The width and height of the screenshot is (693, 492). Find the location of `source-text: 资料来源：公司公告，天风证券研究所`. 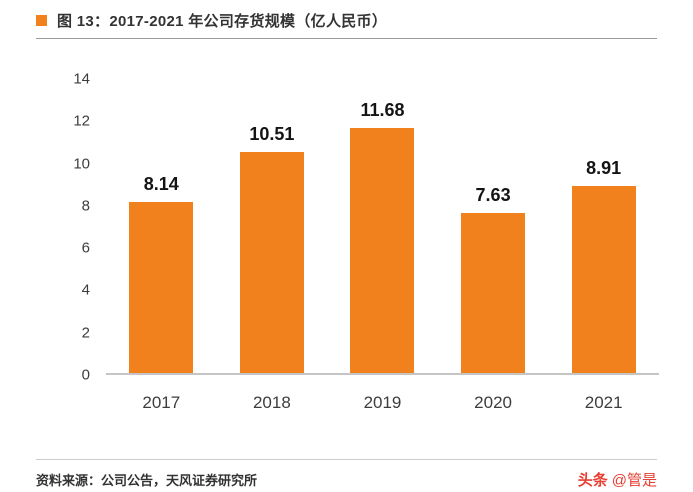

source-text: 资料来源：公司公告，天风证券研究所 is located at coordinates (147, 480).